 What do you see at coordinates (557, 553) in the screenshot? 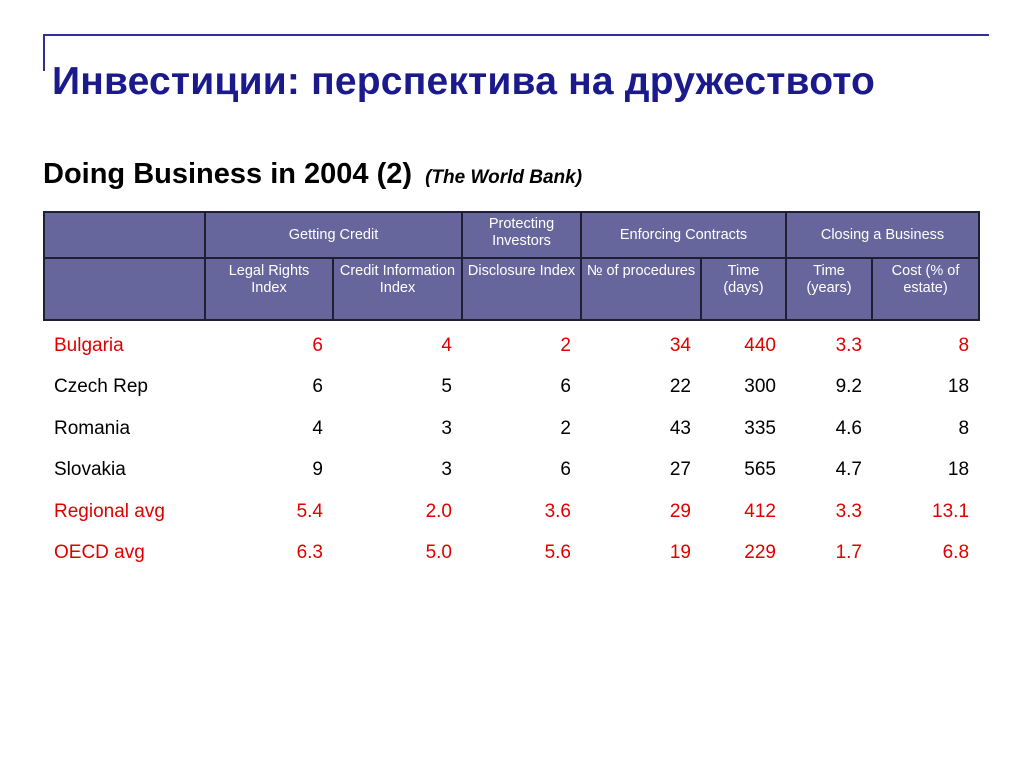
I see `value-cell: 5.6` at bounding box center [557, 553].